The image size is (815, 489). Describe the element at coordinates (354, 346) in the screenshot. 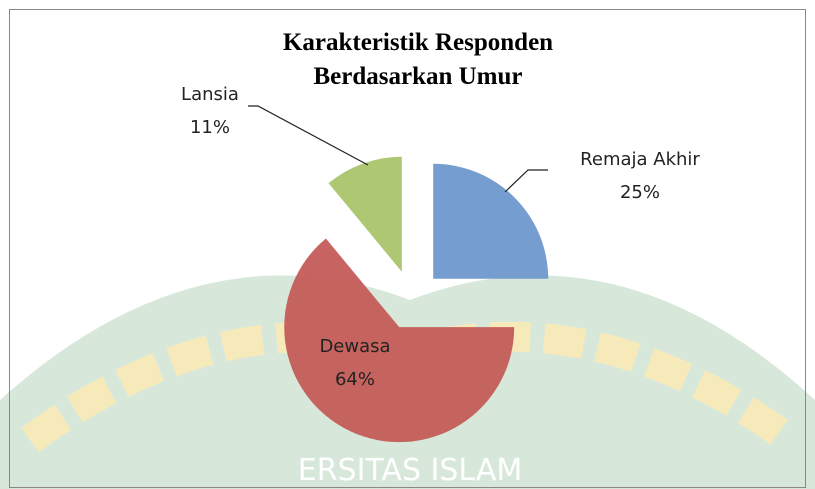

I see `slice-label: Dewasa` at that location.